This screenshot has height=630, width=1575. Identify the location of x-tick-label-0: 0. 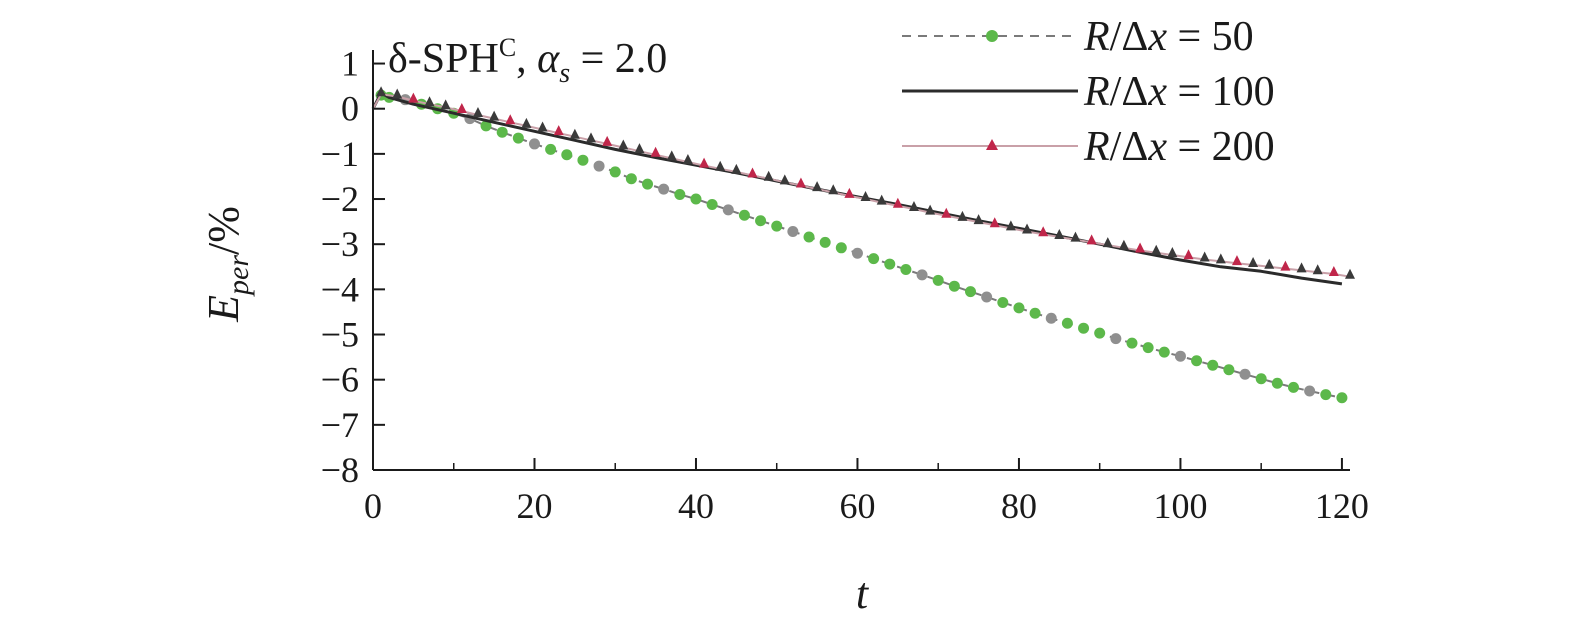
(373, 506).